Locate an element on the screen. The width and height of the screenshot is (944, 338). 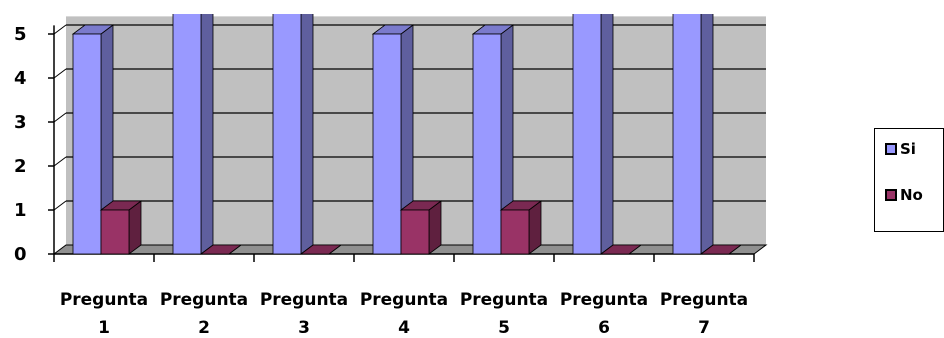
legend-item-no: No is located at coordinates (904, 195).